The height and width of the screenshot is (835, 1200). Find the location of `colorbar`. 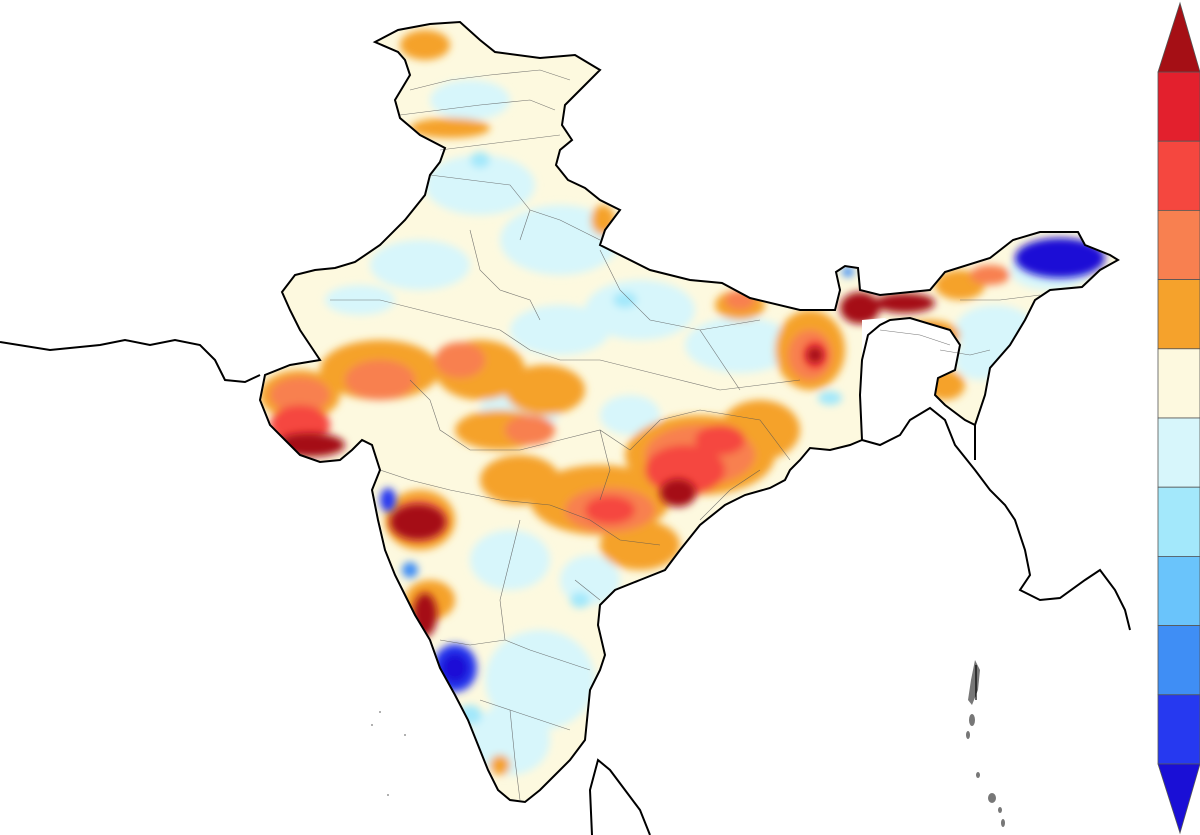

colorbar is located at coordinates (1178, 418).